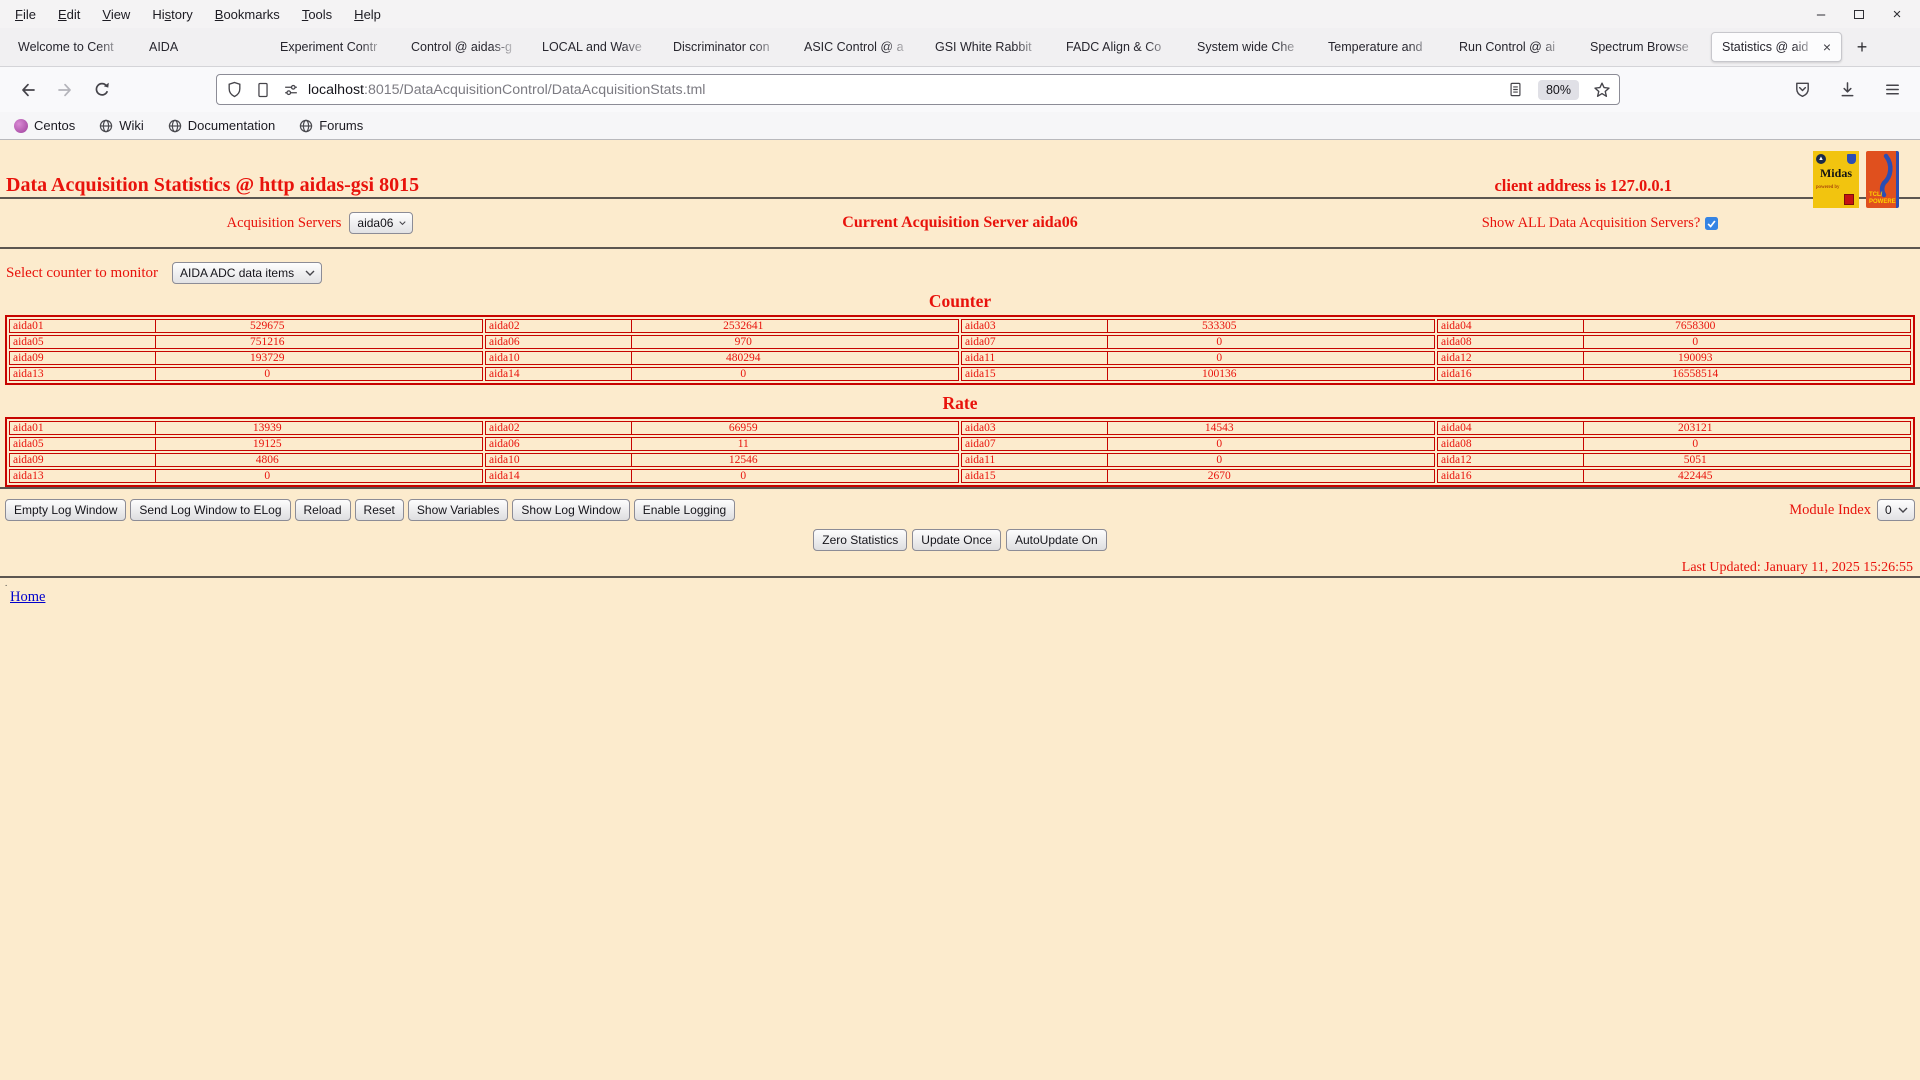  What do you see at coordinates (317, 14) in the screenshot?
I see `menu-tools: Tools` at bounding box center [317, 14].